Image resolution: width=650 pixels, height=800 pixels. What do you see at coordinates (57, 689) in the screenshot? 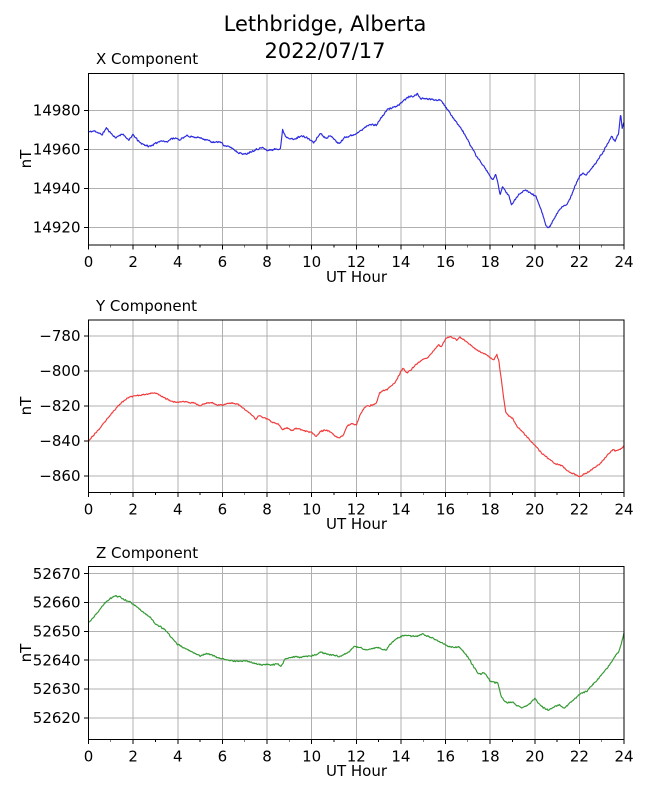
I see `y-tick-label: 52630` at bounding box center [57, 689].